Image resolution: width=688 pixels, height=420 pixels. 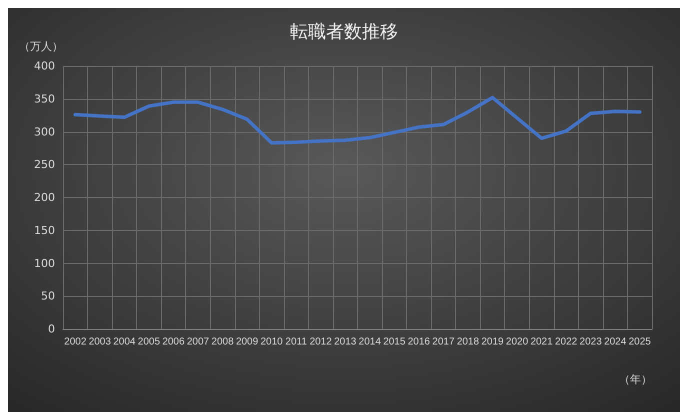 I want to click on y-tick-label: 150, so click(x=44, y=230).